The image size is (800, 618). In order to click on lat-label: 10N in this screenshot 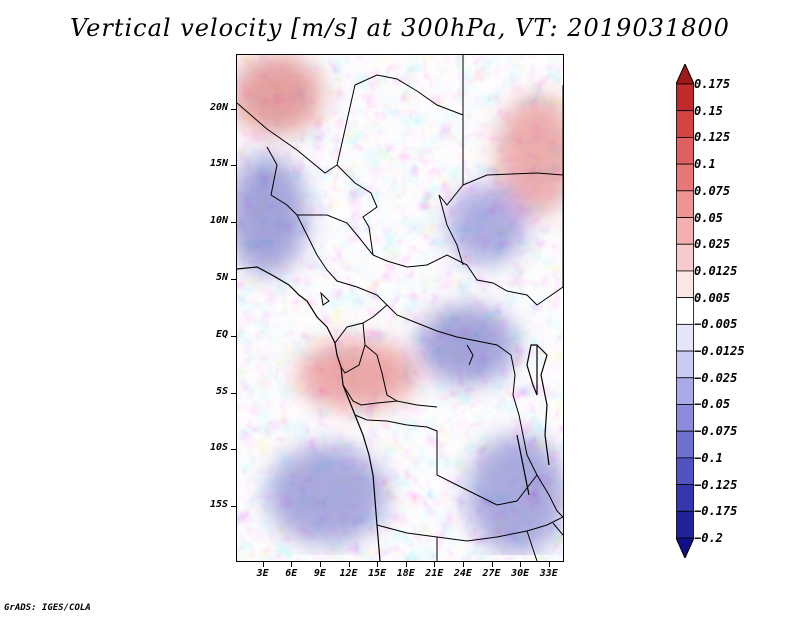, I will do `click(218, 221)`.